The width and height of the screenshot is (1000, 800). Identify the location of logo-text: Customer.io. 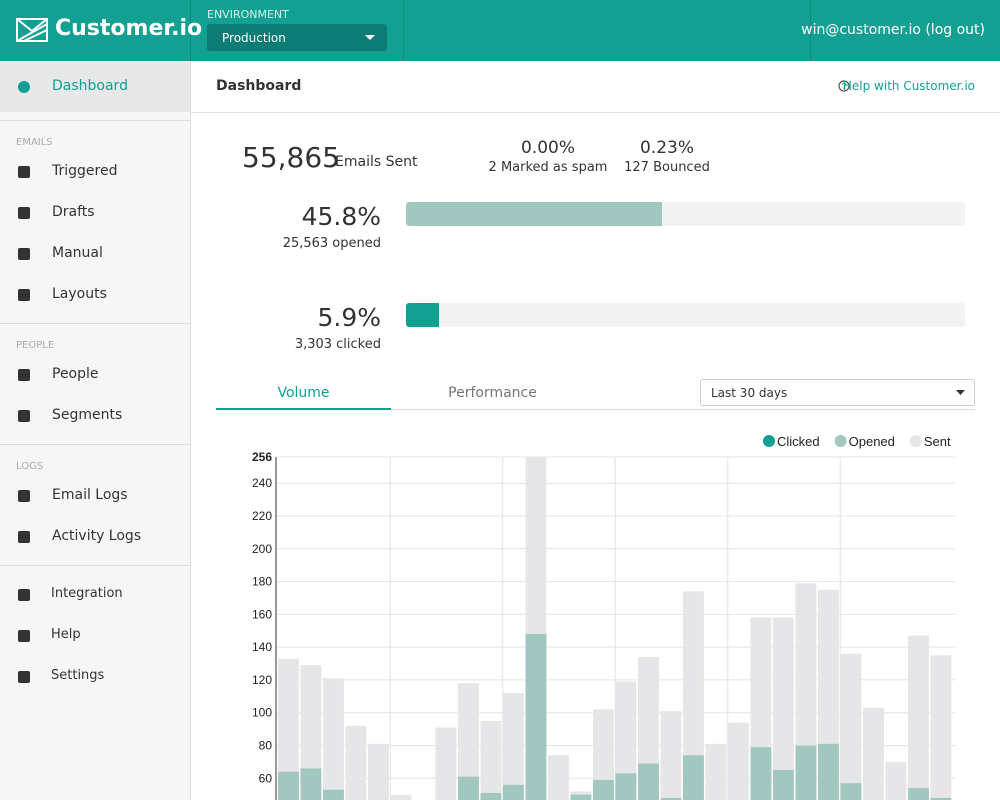
(129, 28).